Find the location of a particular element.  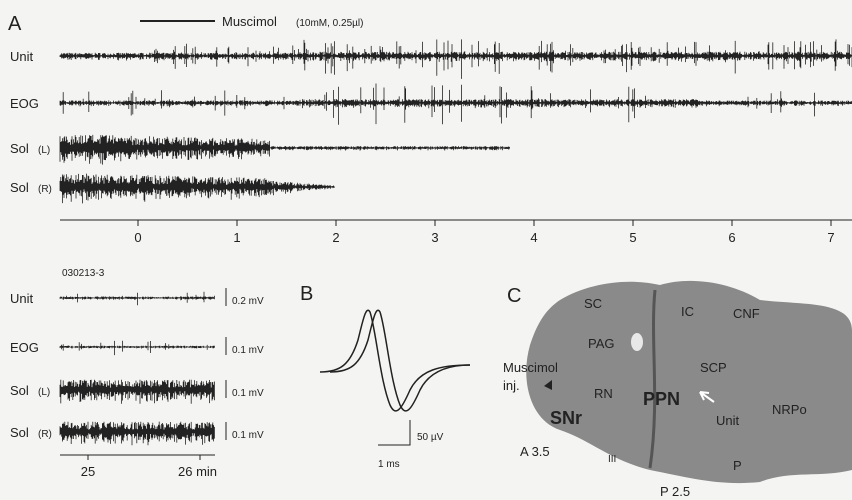

panel-label: B is located at coordinates (306, 294).